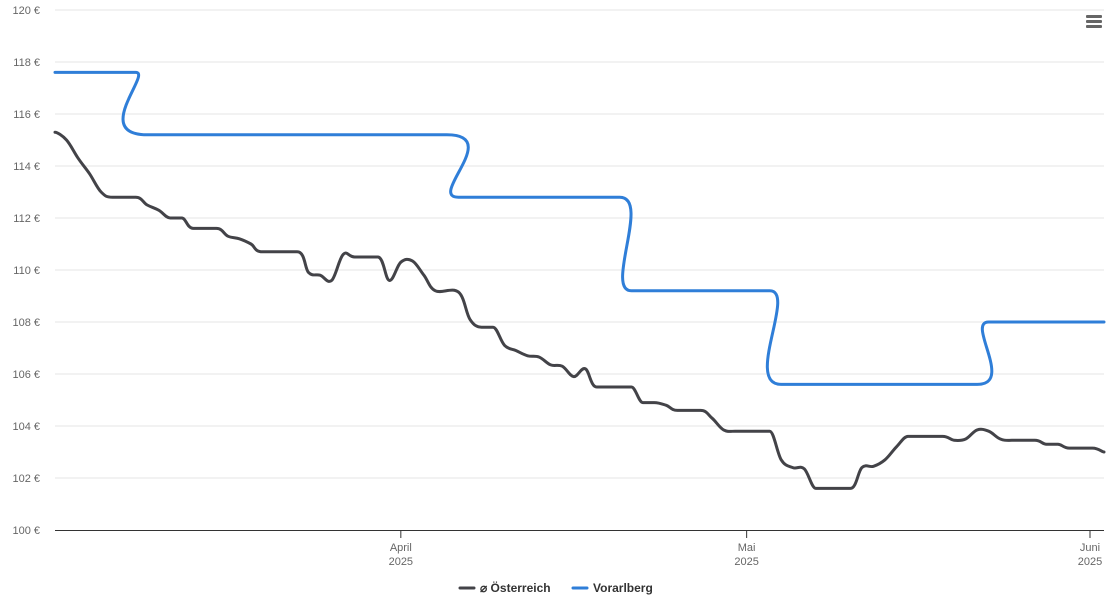 The image size is (1115, 608). Describe the element at coordinates (623, 588) in the screenshot. I see `legend-label: Vorarlberg` at that location.